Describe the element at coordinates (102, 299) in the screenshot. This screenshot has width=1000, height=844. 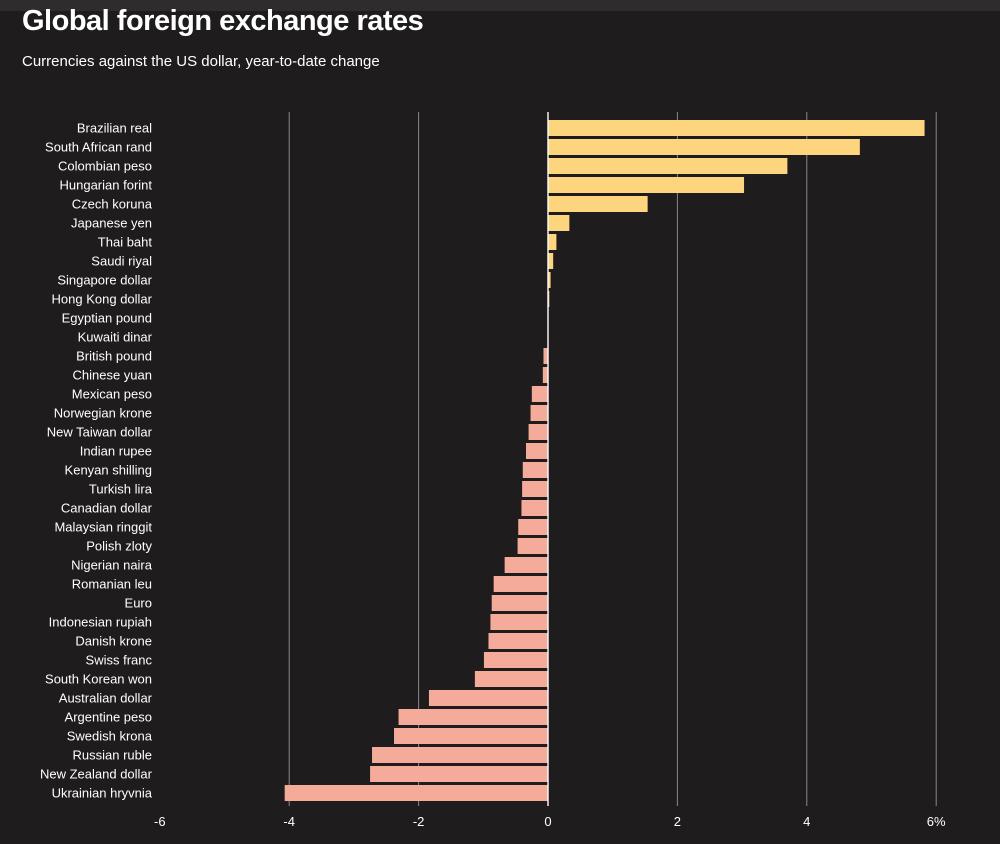
I see `category-label: Hong Kong dollar` at that location.